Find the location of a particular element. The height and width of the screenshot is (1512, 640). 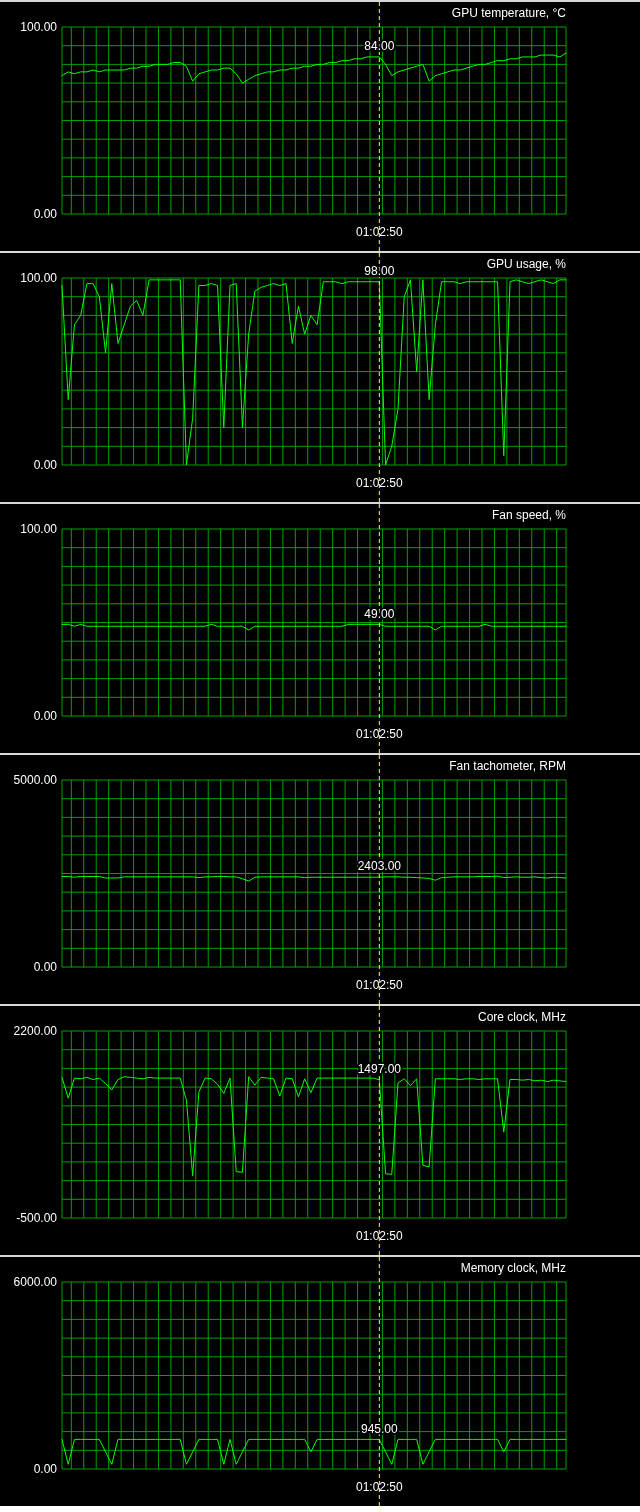

y-tick-label: 2200.00 is located at coordinates (35, 1031).